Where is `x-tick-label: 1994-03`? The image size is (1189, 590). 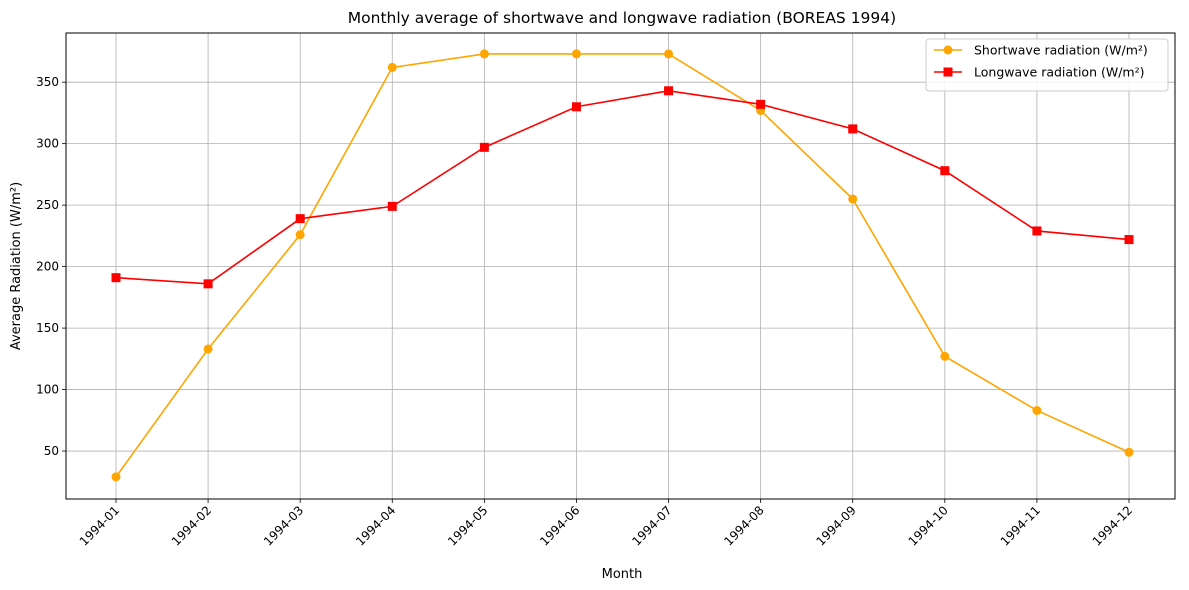
x-tick-label: 1994-03 is located at coordinates (283, 525).